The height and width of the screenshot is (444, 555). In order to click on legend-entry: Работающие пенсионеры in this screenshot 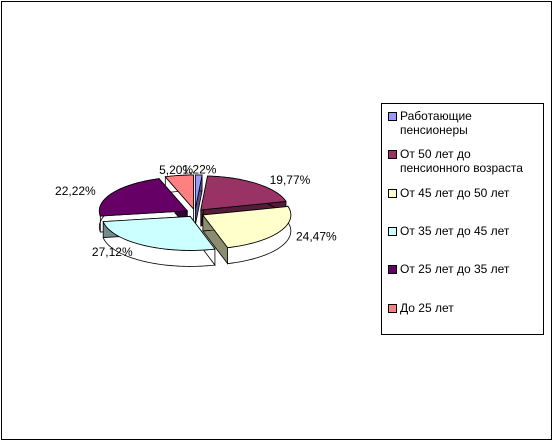, I will do `click(464, 123)`.